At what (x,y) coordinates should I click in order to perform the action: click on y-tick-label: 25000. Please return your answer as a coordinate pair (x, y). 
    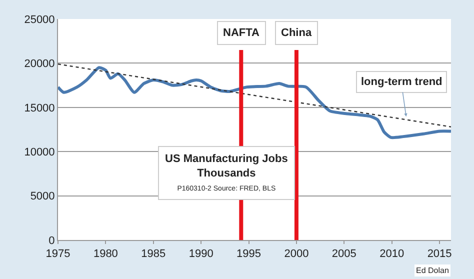
    Looking at the image, I should click on (39, 20).